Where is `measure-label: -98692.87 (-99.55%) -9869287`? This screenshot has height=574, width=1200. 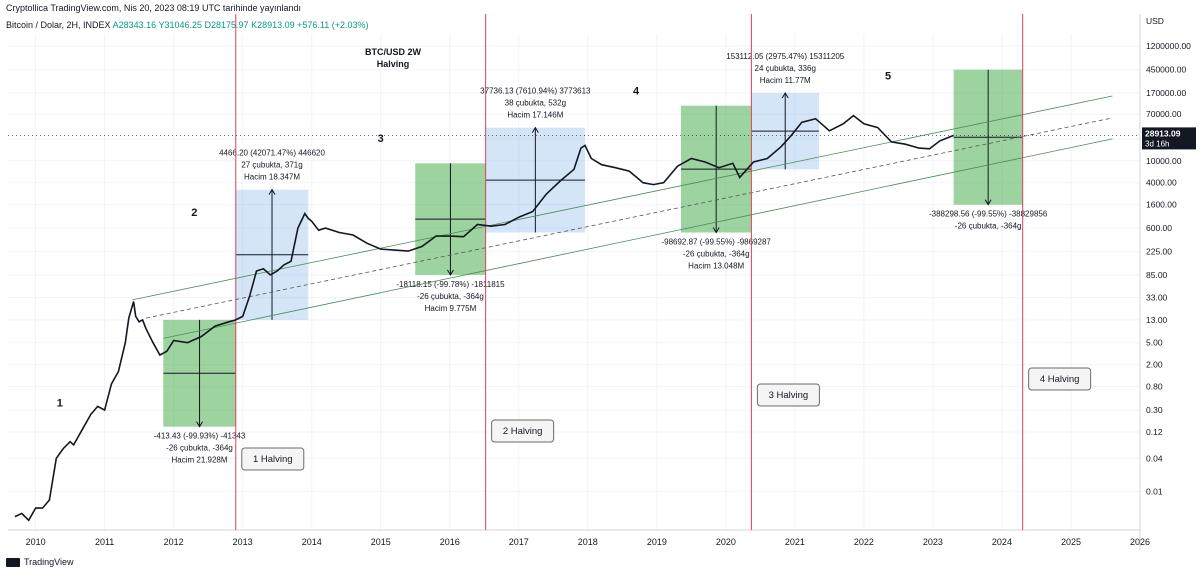
measure-label: -98692.87 (-99.55%) -9869287 is located at coordinates (716, 242).